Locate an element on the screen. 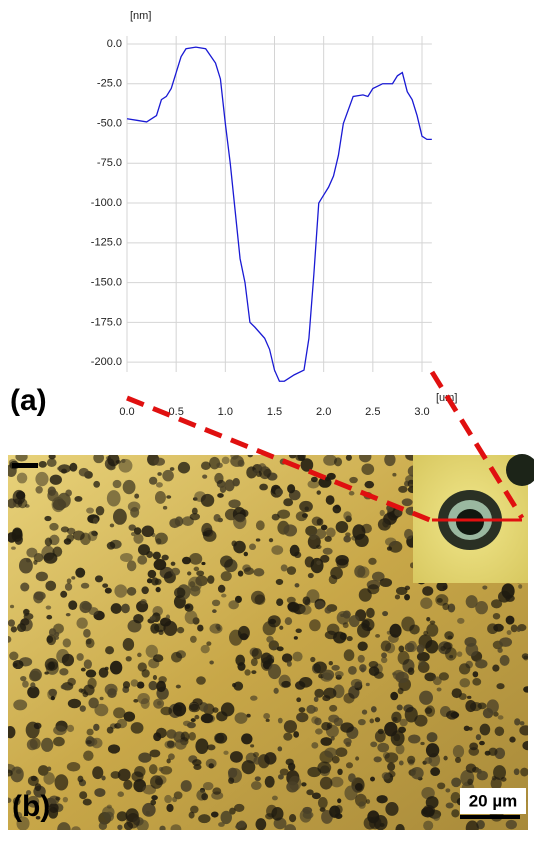 The image size is (534, 855). scale-bar is located at coordinates (490, 817).